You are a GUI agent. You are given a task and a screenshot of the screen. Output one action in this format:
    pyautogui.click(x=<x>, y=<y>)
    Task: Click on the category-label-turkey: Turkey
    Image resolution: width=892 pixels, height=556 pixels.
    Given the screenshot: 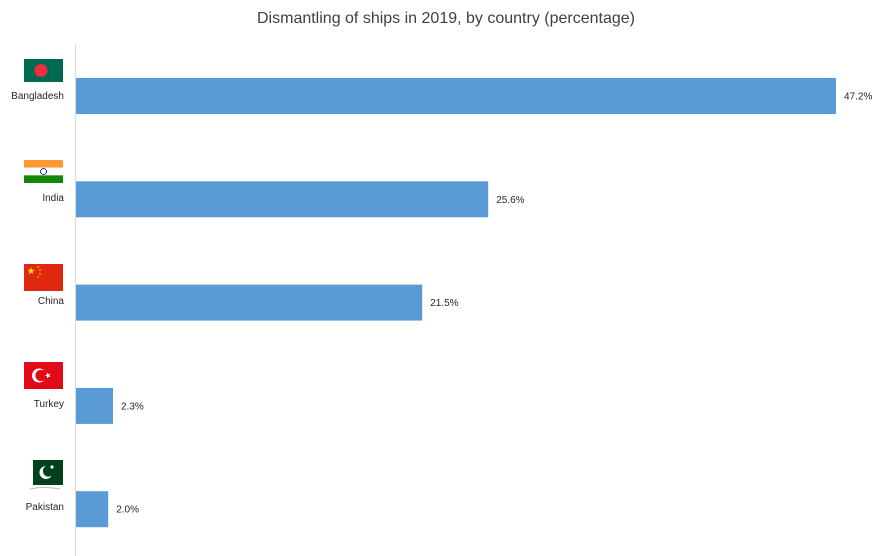 What is the action you would take?
    pyautogui.click(x=49, y=404)
    